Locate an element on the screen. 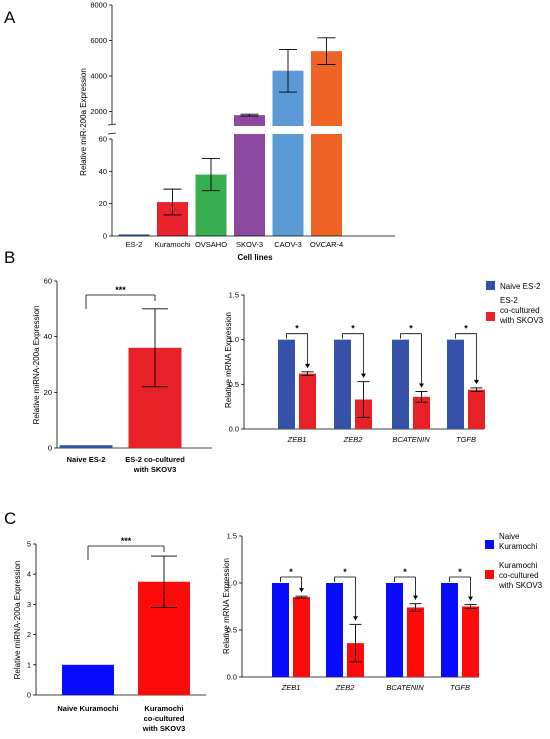 This screenshot has width=550, height=739. axis-break-gap is located at coordinates (255, 130).